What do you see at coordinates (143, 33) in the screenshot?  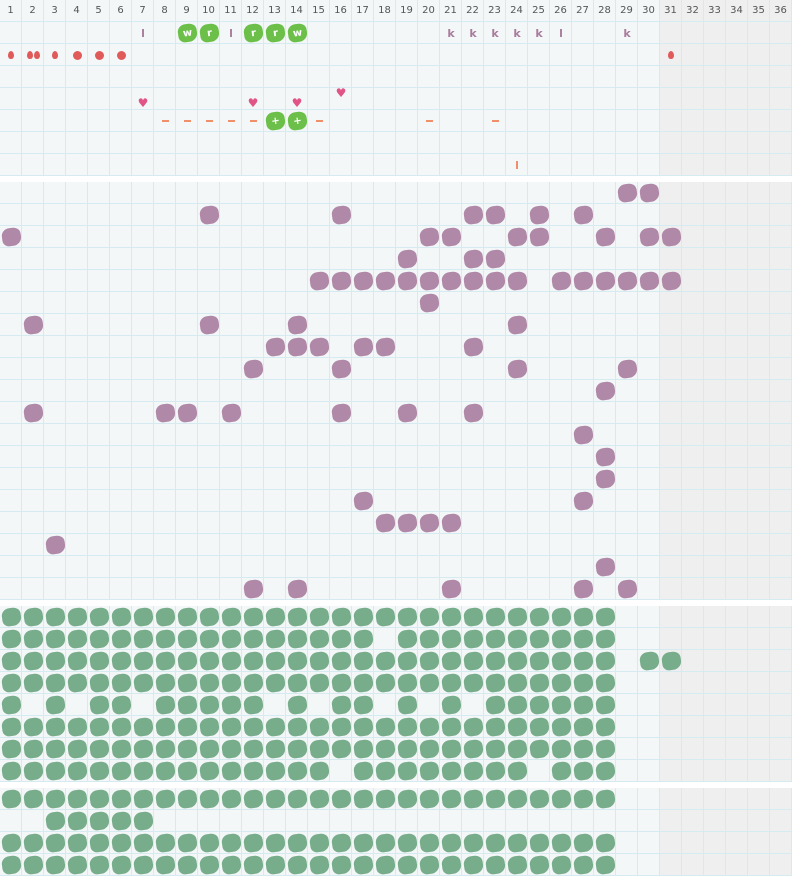 I see `cell-mark: l` at bounding box center [143, 33].